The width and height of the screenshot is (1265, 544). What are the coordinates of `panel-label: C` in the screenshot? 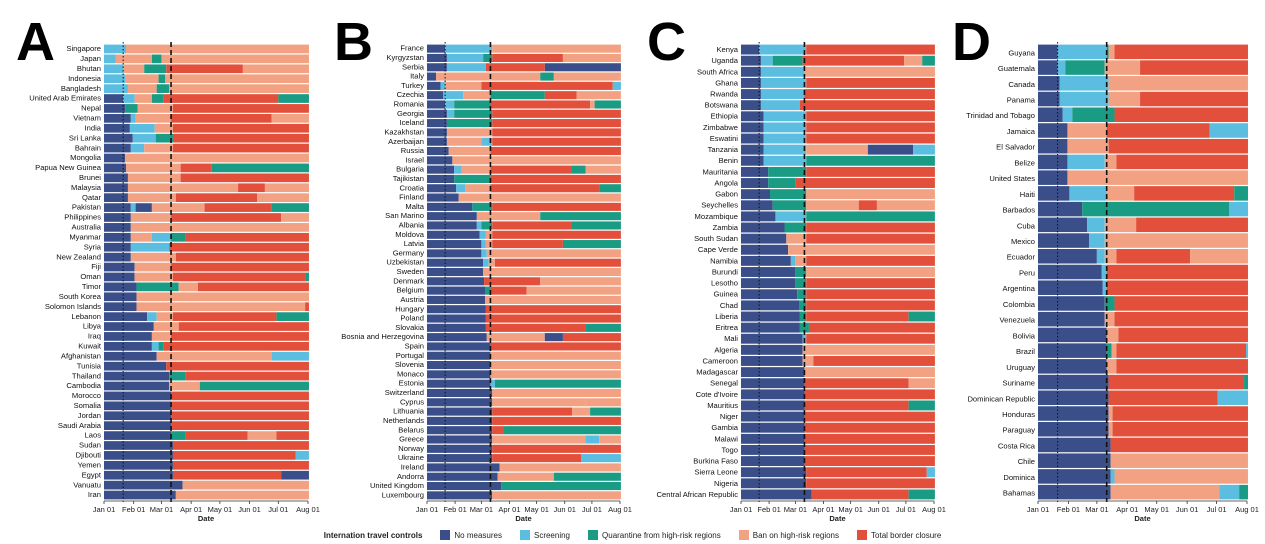 It's located at (666, 42).